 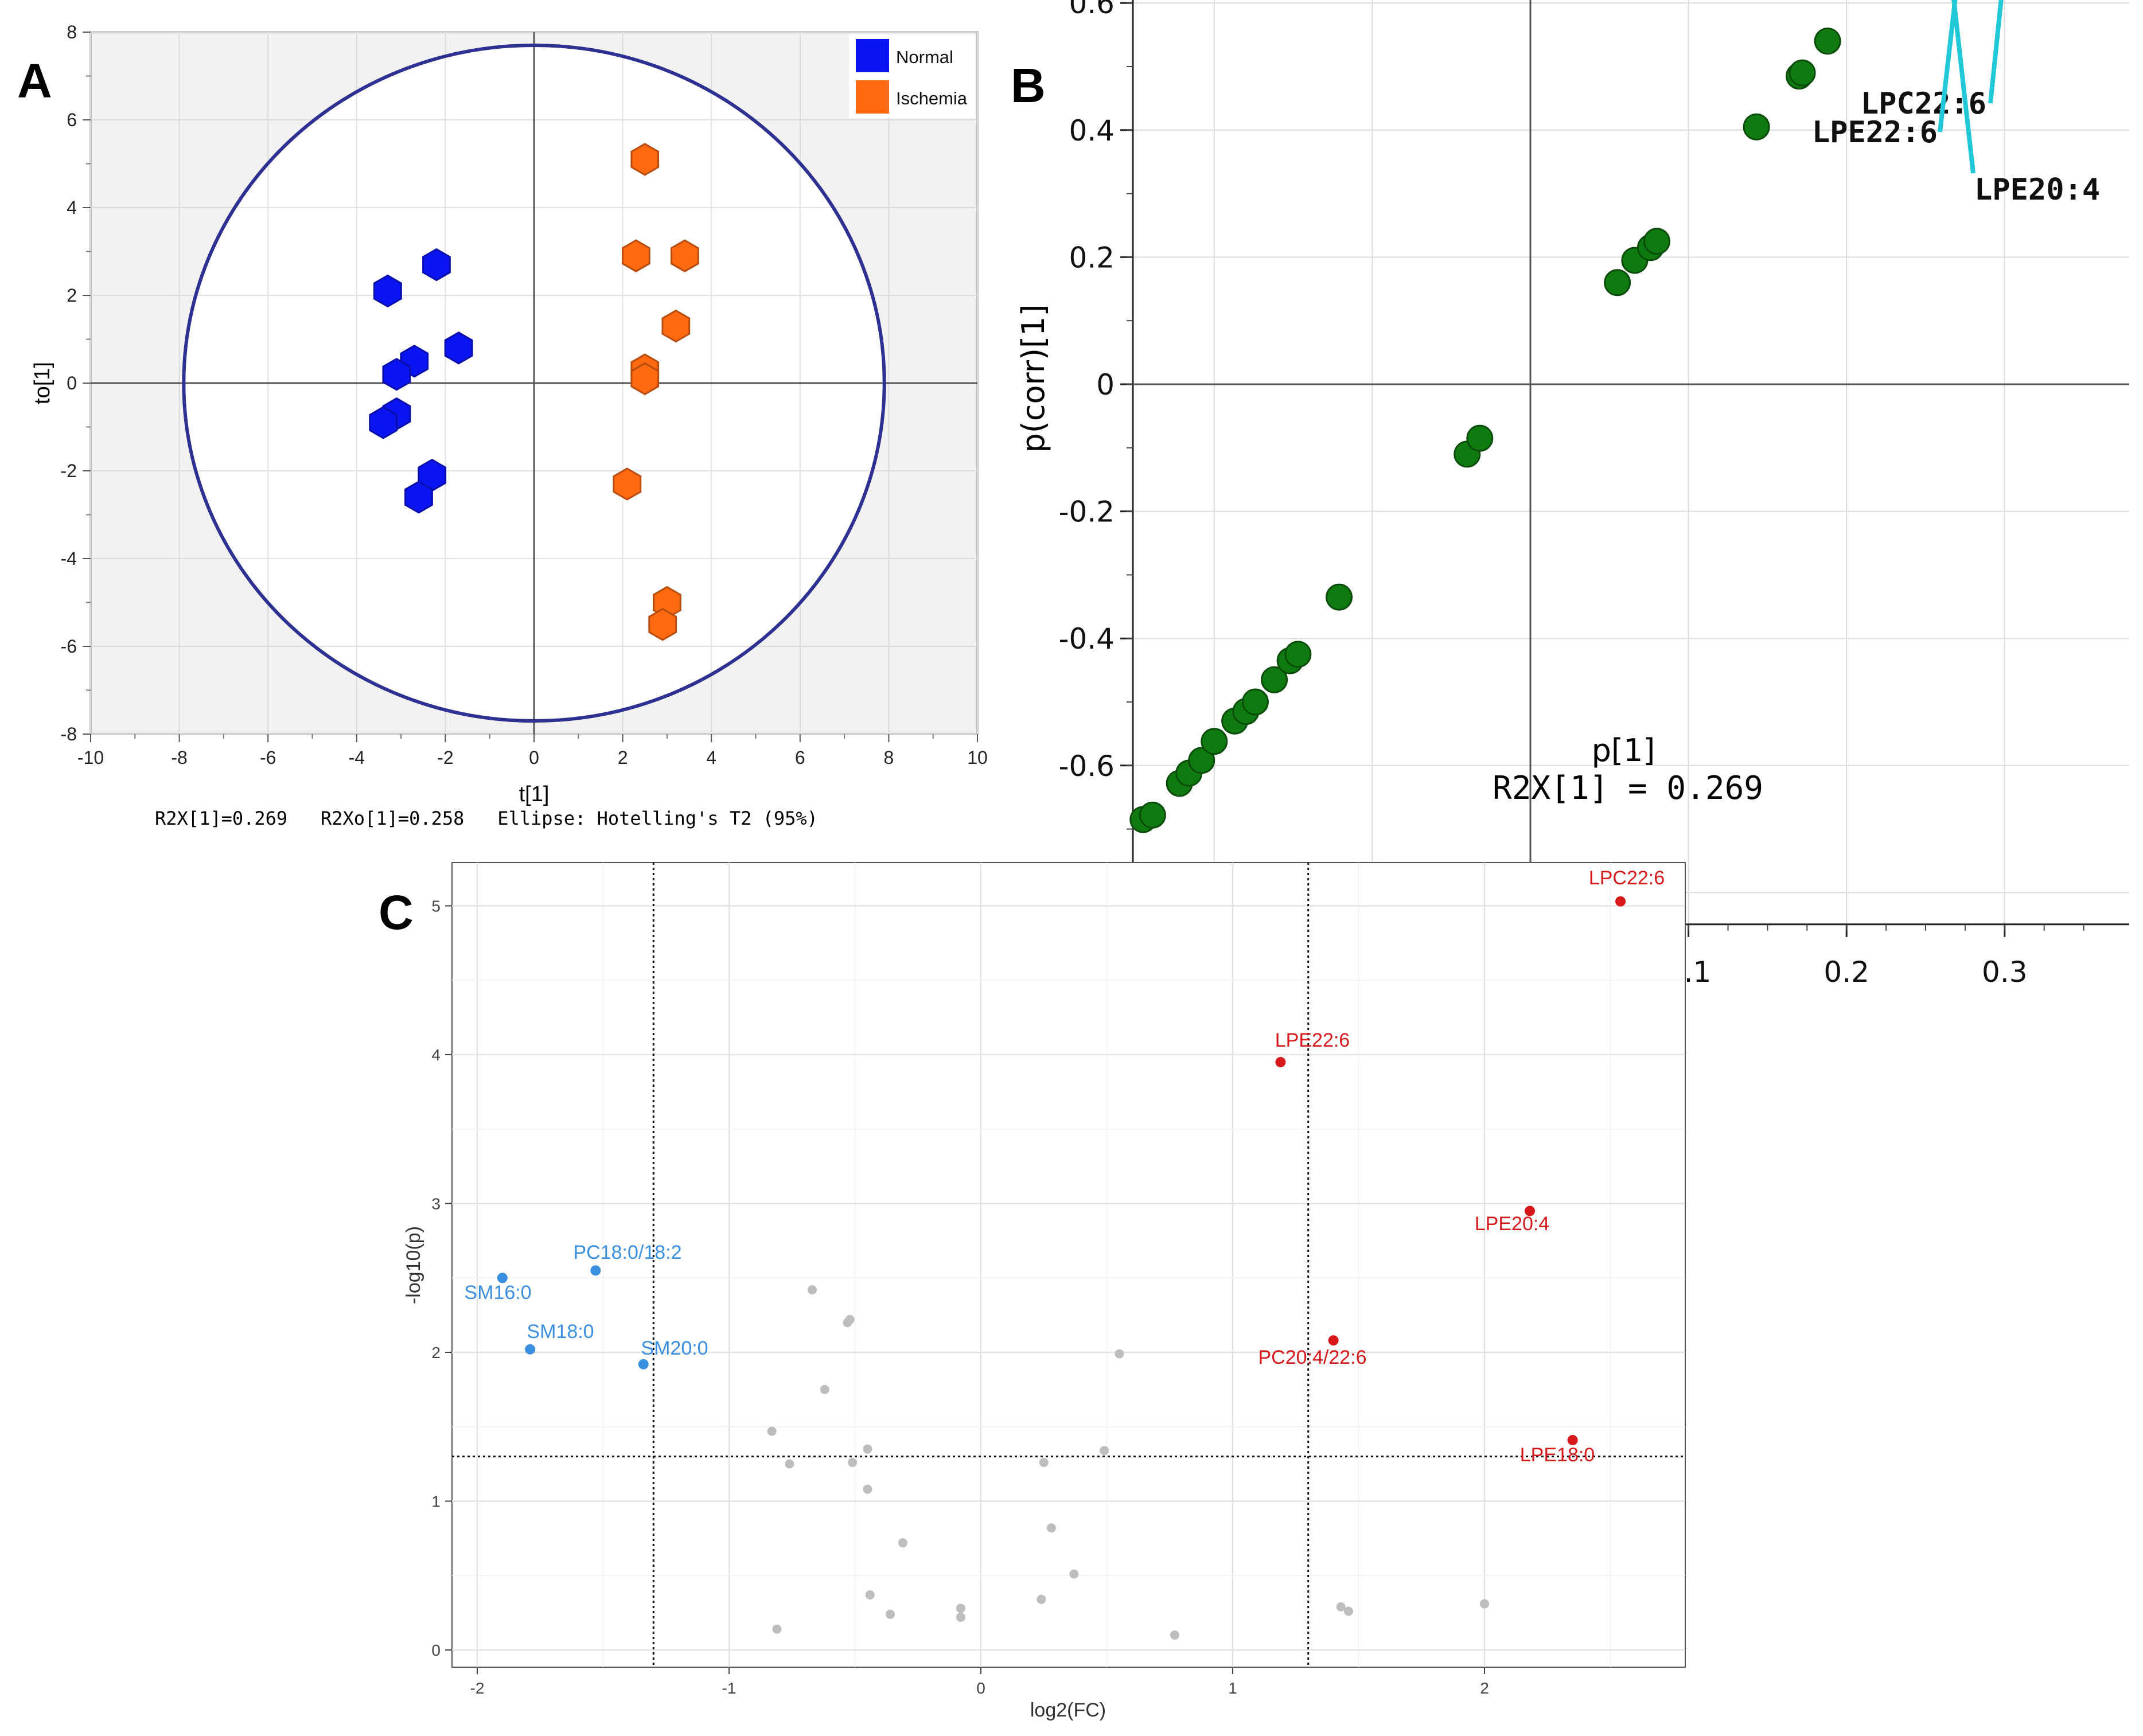 What do you see at coordinates (1963, 87) in the screenshot?
I see `panel-b-label-leader` at bounding box center [1963, 87].